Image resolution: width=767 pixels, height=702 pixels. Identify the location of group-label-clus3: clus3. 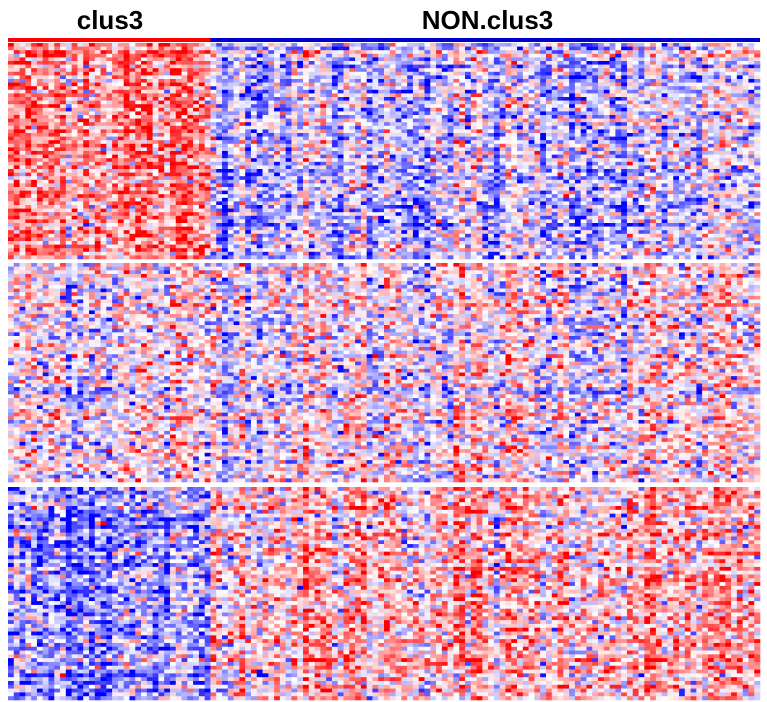
(110, 20).